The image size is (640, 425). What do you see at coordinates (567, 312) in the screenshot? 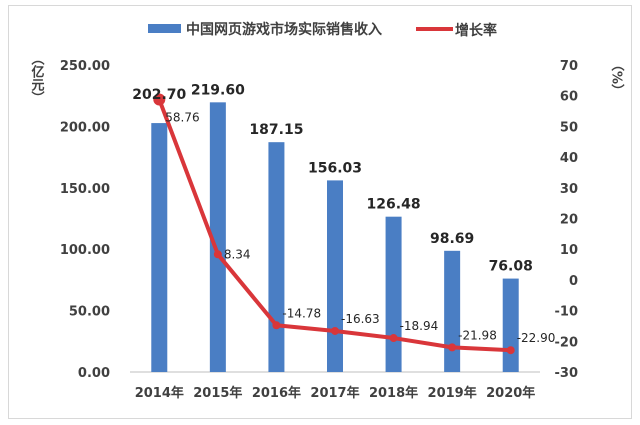
I see `y-right-tick-label: -10` at bounding box center [567, 312].